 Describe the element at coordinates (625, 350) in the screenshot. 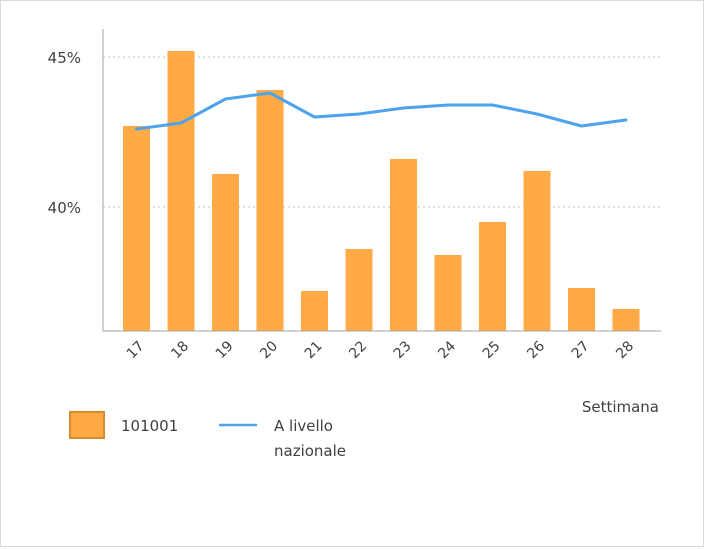

I see `x-tick-label: 28` at that location.